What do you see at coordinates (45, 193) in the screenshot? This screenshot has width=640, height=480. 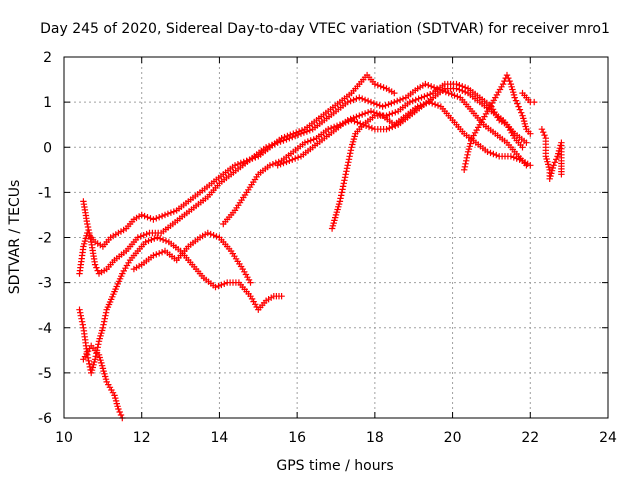 I see `y-tick-label: -1` at bounding box center [45, 193].